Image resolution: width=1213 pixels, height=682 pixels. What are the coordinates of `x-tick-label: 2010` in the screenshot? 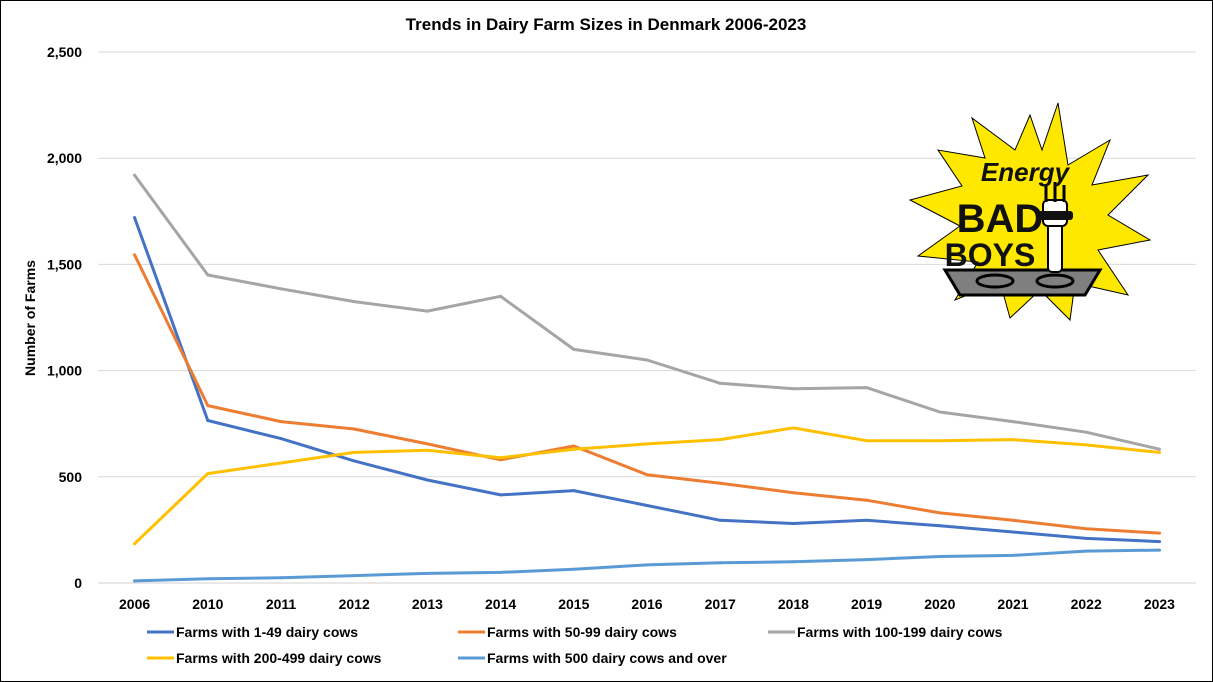 It's located at (207, 604).